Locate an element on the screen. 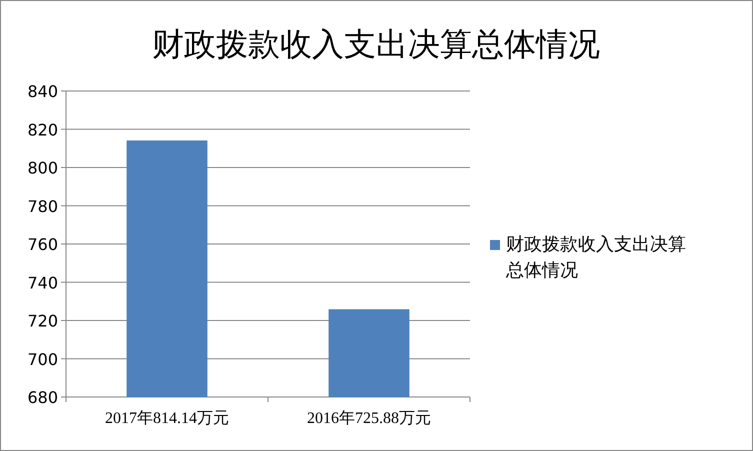  y-tick-label: 760 is located at coordinates (42, 244).